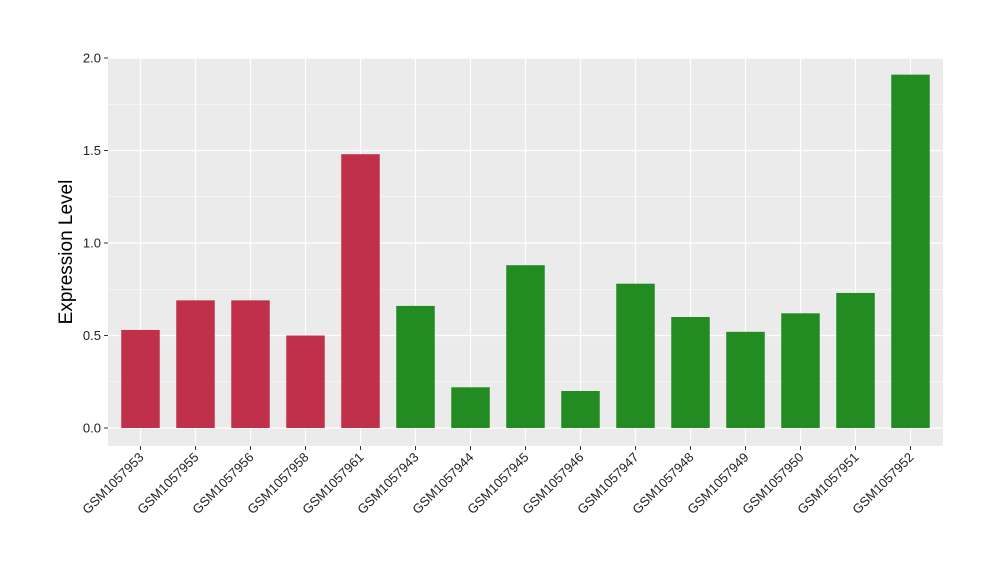  What do you see at coordinates (92, 58) in the screenshot?
I see `y-tick-label: 2.0` at bounding box center [92, 58].